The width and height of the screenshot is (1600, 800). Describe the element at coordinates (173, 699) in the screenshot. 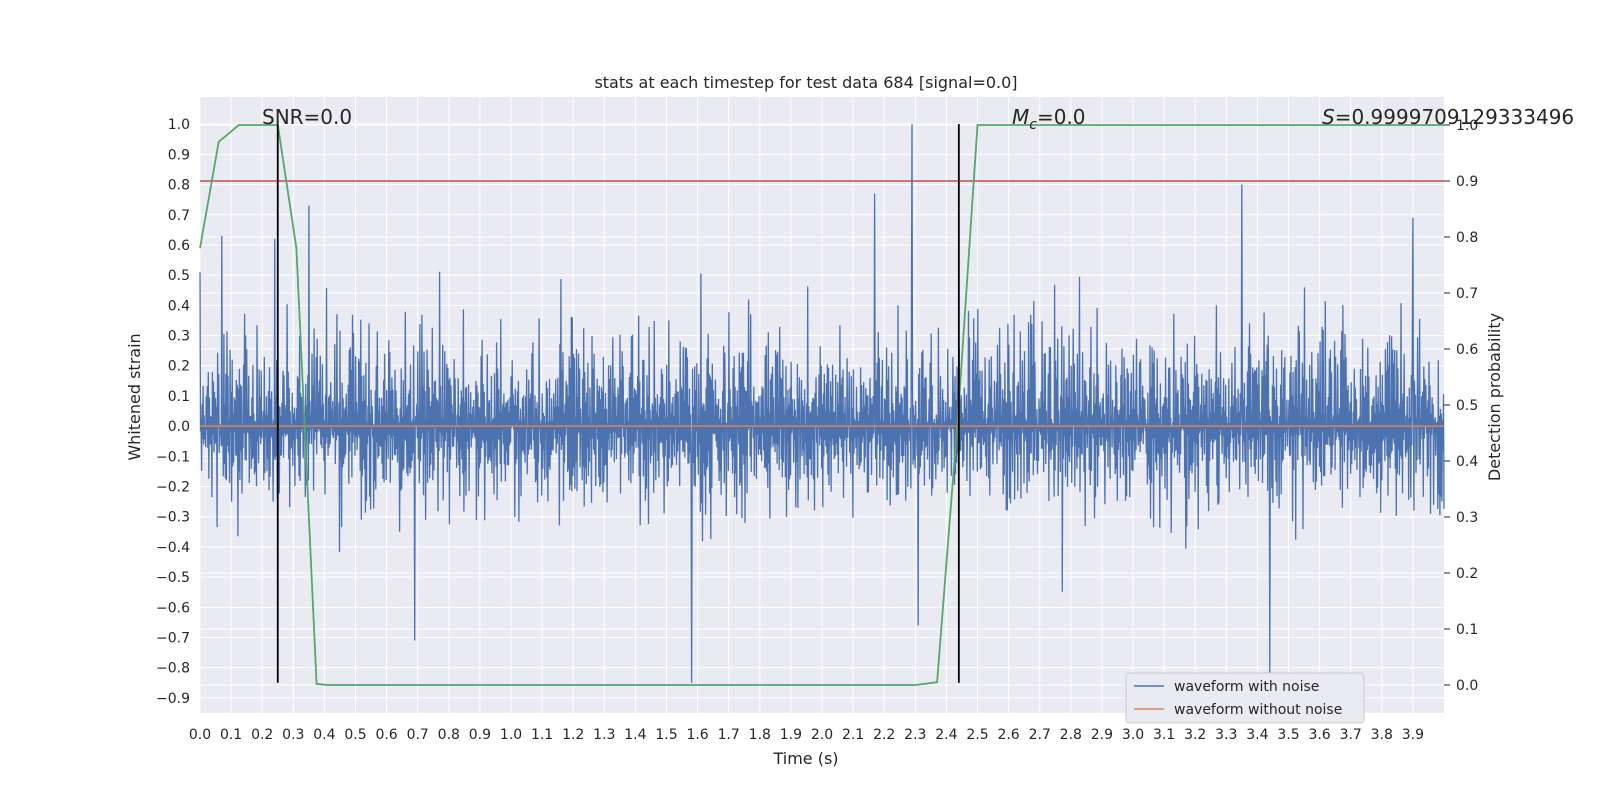

I see `y-tick-label: −0.9` at that location.